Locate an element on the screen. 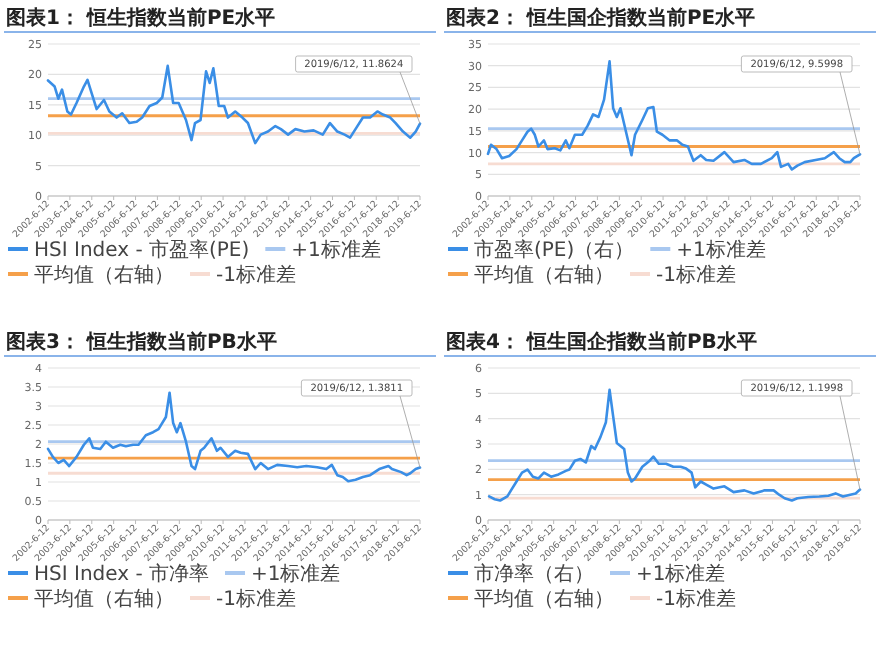 This screenshot has width=880, height=648. legend-label: 市净率（右） is located at coordinates (534, 574).